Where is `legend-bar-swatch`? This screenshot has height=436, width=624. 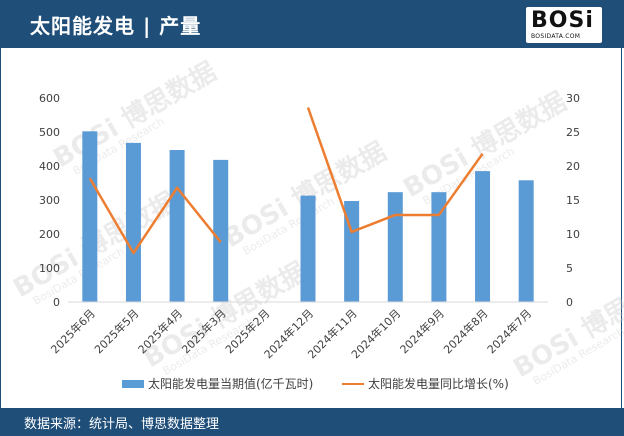
legend-bar-swatch is located at coordinates (133, 384).